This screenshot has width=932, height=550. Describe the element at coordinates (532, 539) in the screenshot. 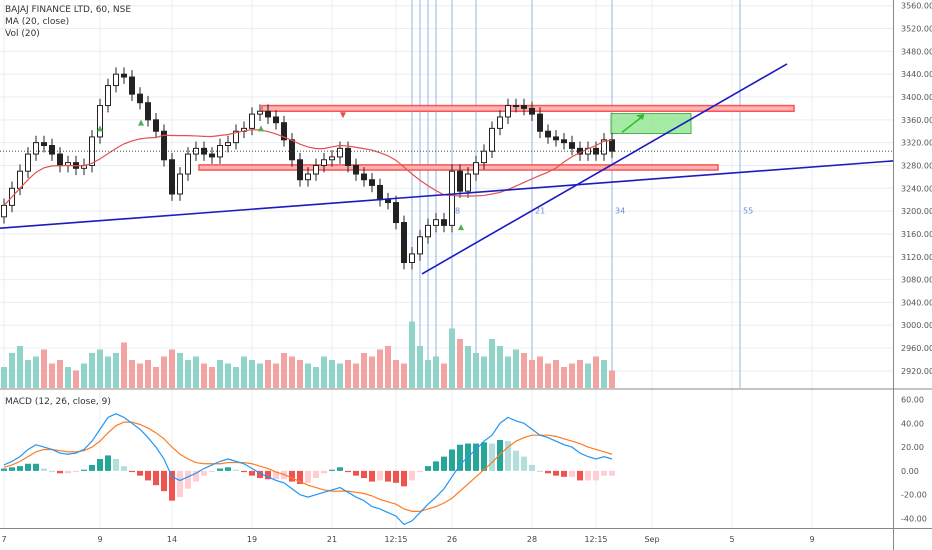

I see `time-tick-label: 28` at that location.